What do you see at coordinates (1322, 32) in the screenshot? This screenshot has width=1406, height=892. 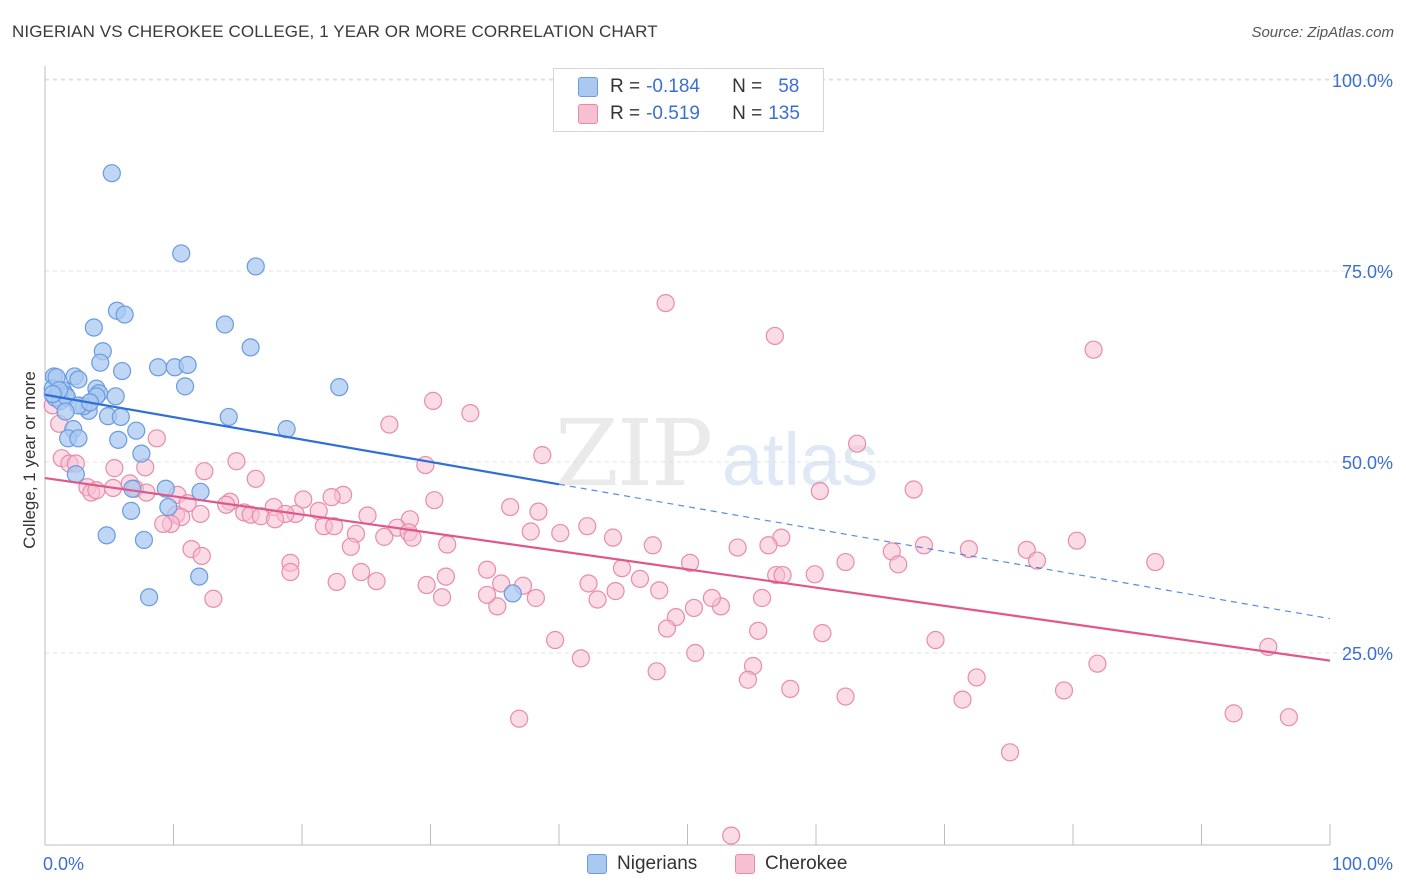 I see `source-label: Source: ZipAtlas.com` at bounding box center [1322, 32].